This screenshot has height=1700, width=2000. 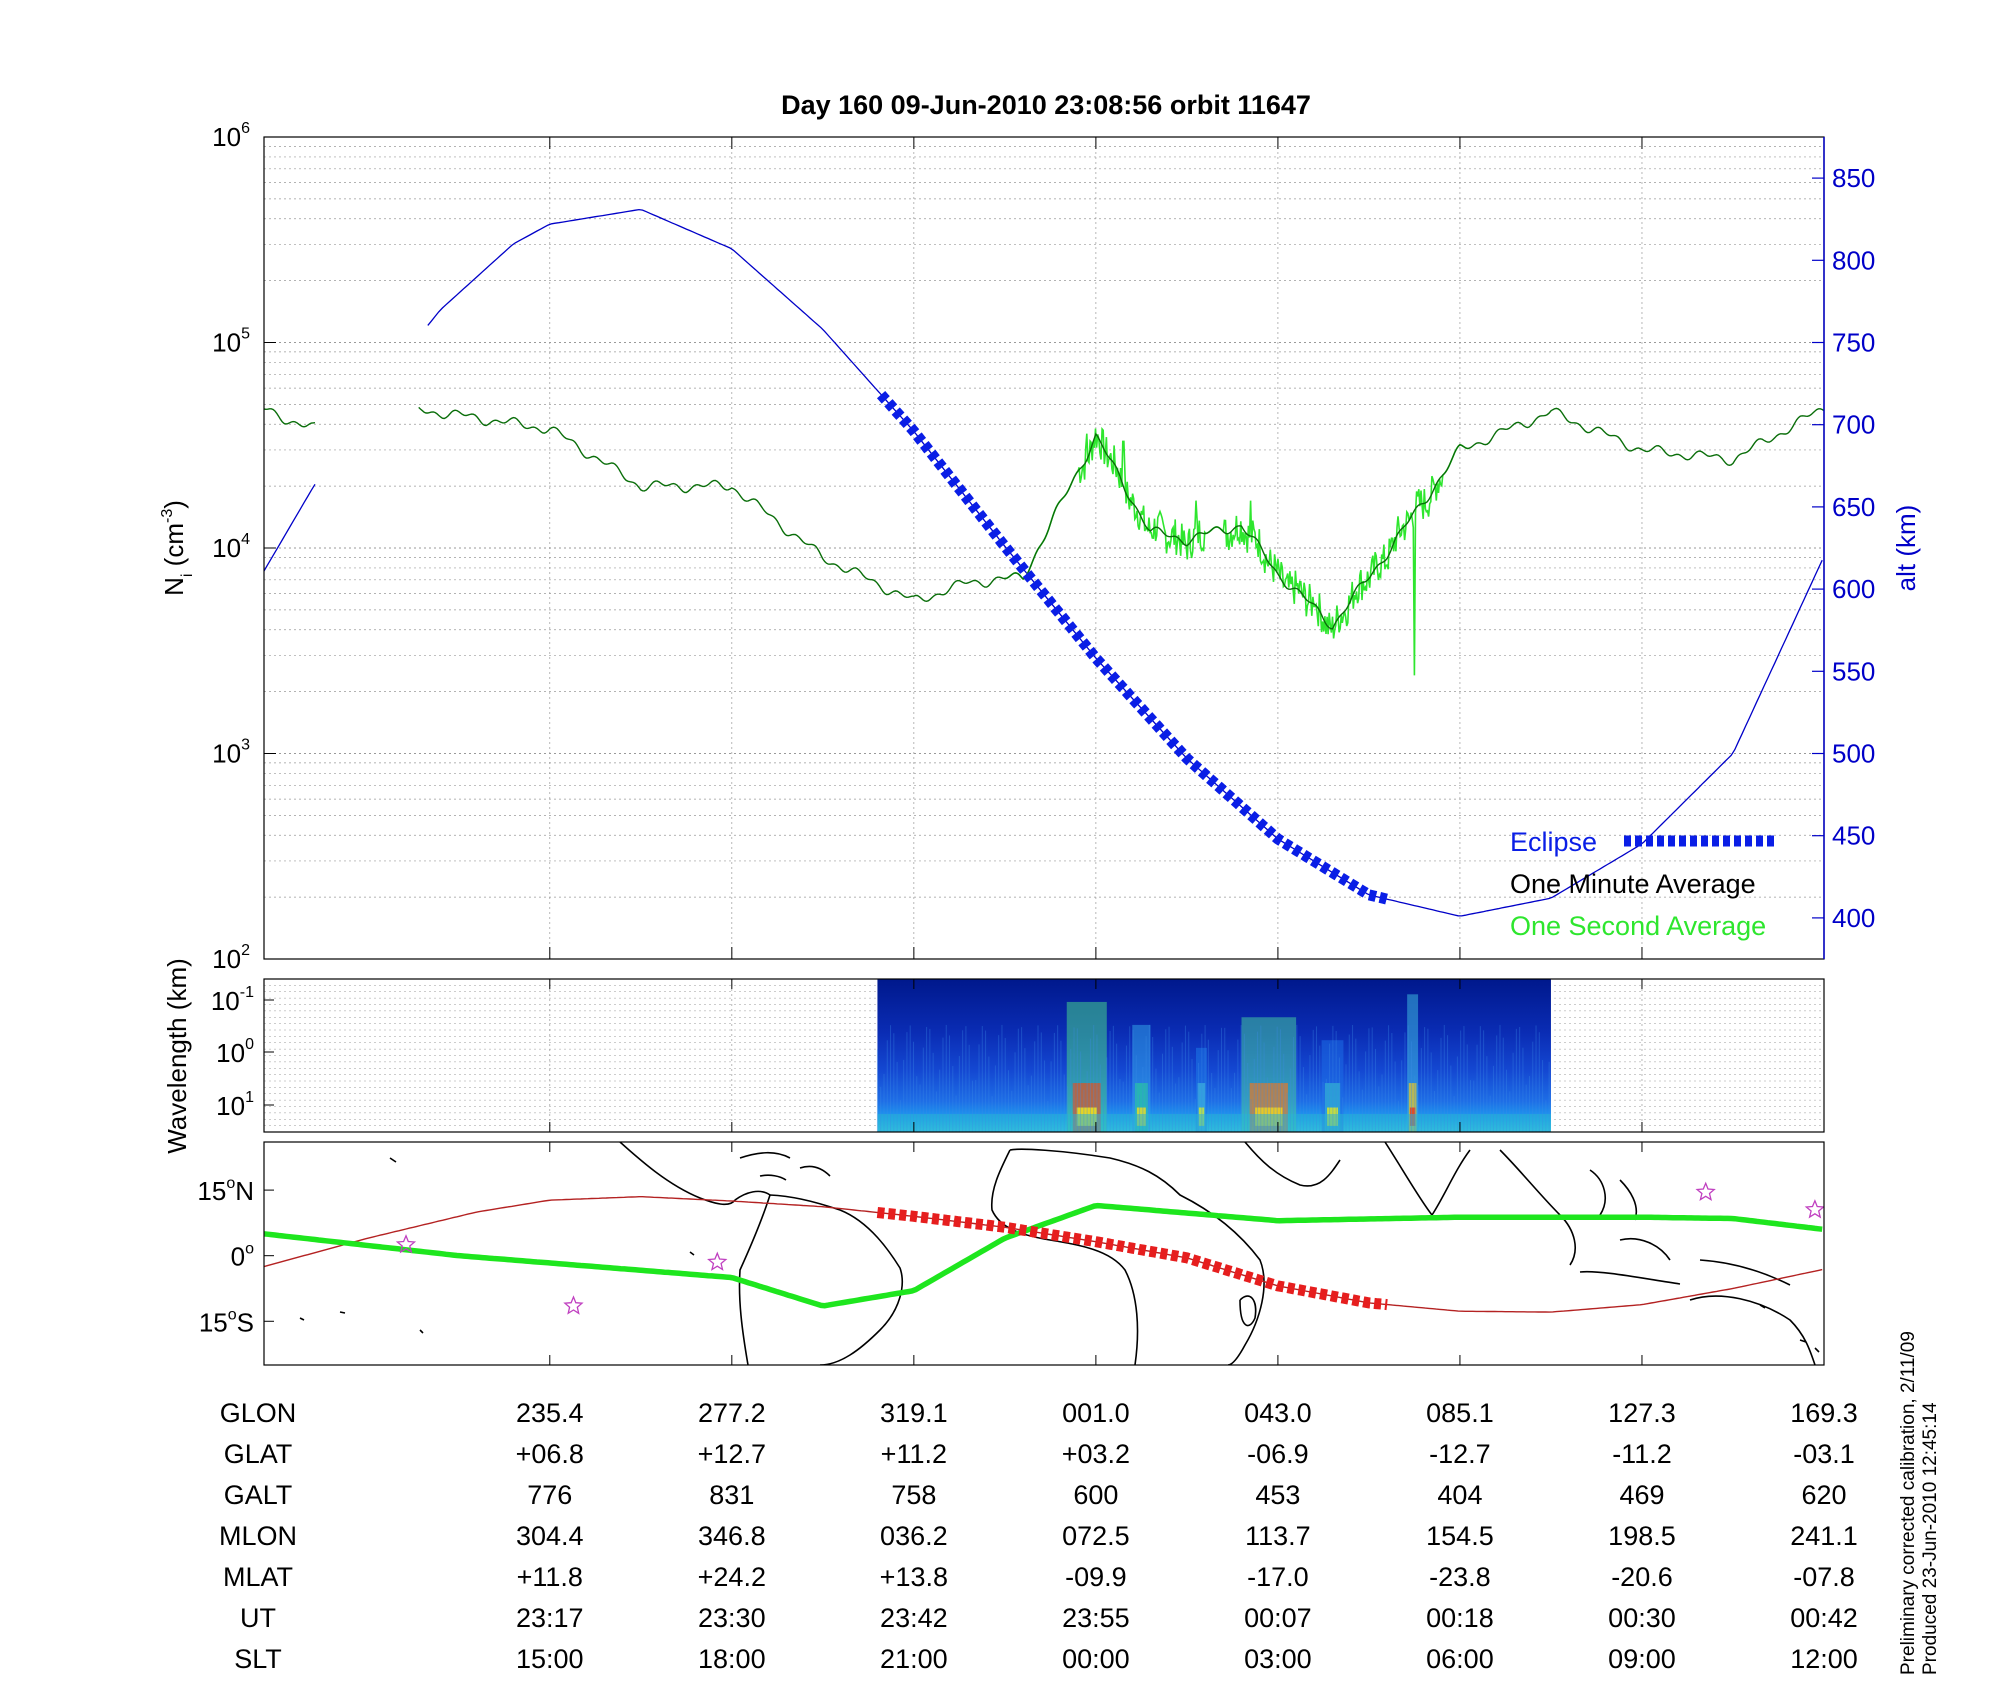 I want to click on table-row-label: GALT, so click(x=258, y=1495).